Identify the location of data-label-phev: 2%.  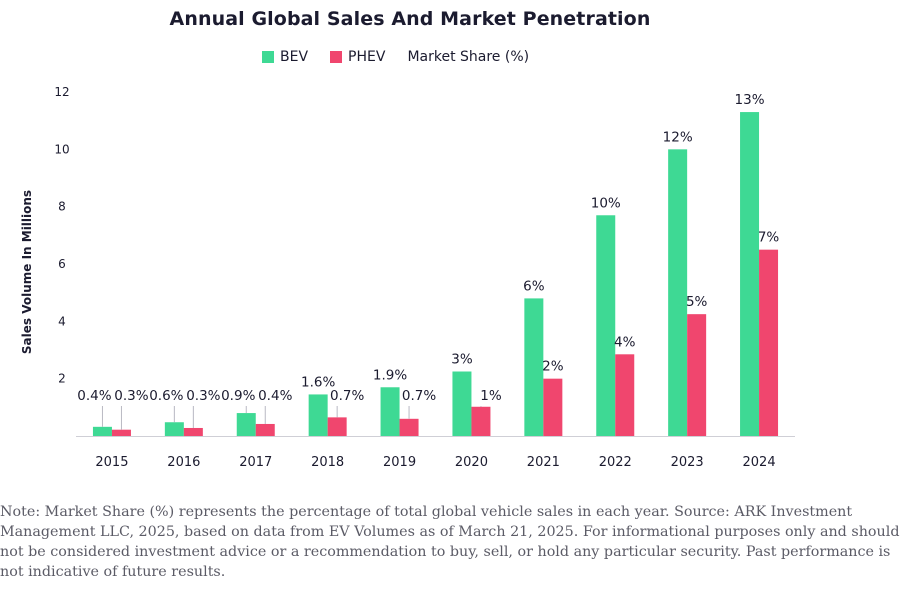
(553, 367).